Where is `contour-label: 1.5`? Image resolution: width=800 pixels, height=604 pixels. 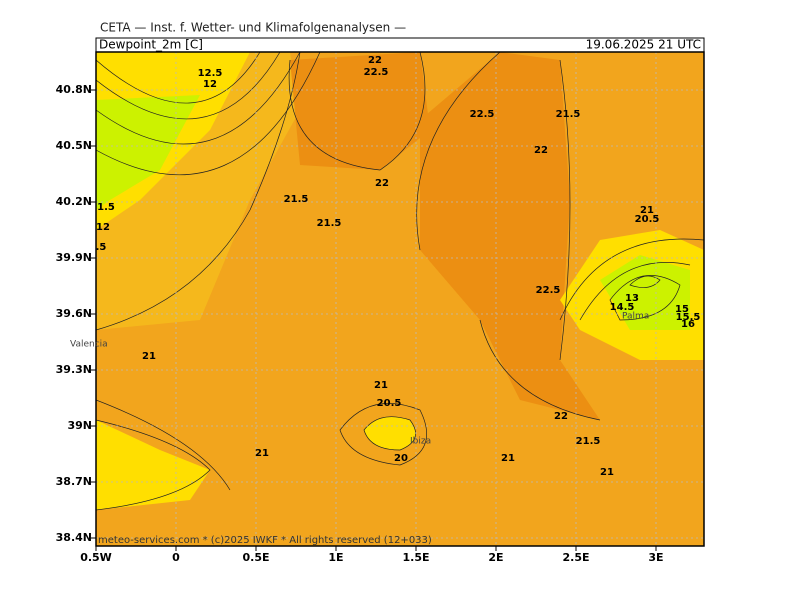 contour-label: 1.5 is located at coordinates (106, 207).